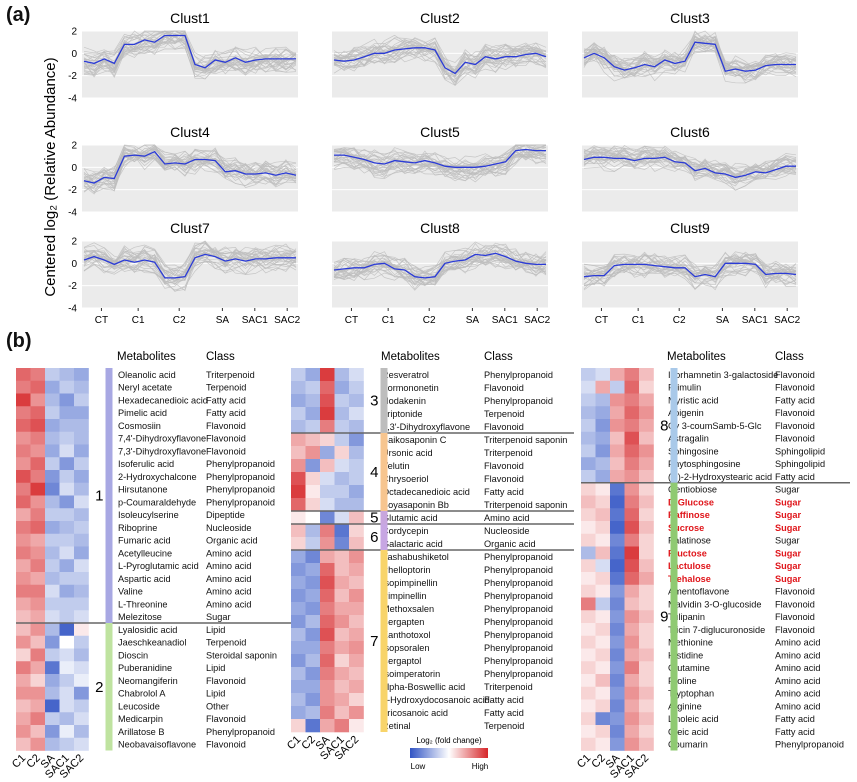 This screenshot has width=857, height=782. Describe the element at coordinates (690, 643) in the screenshot. I see `metabolite-name: Methionine` at that location.